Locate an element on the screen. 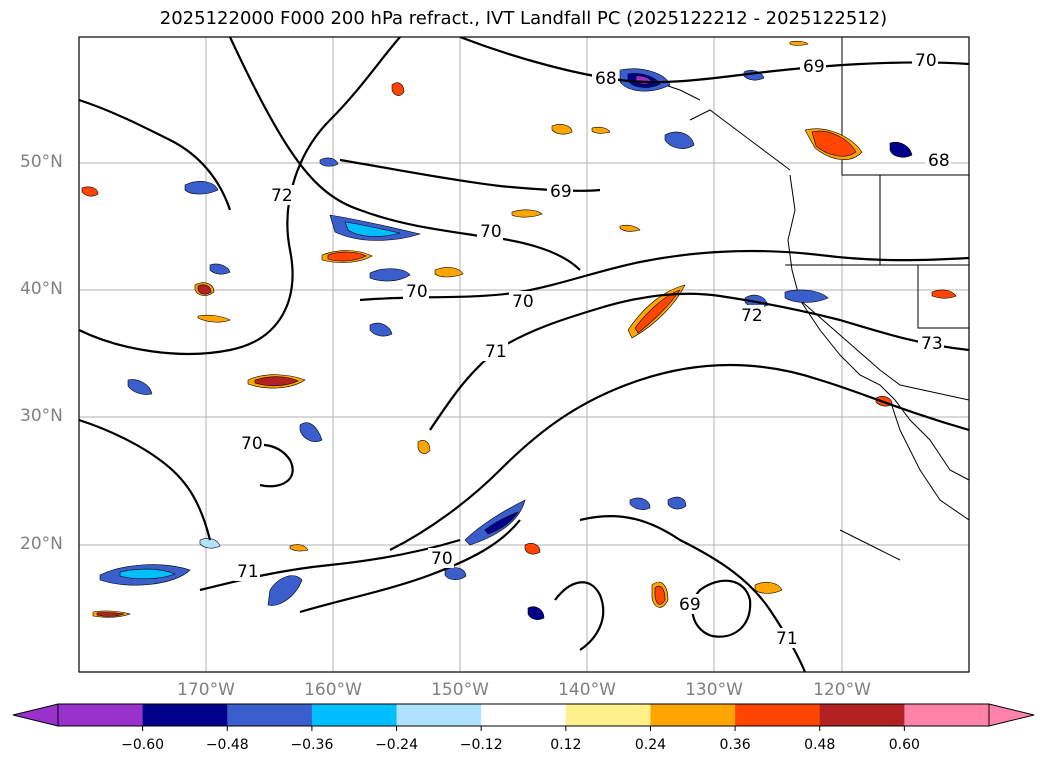  colorbar-tick-label: −0.36 is located at coordinates (312, 745).